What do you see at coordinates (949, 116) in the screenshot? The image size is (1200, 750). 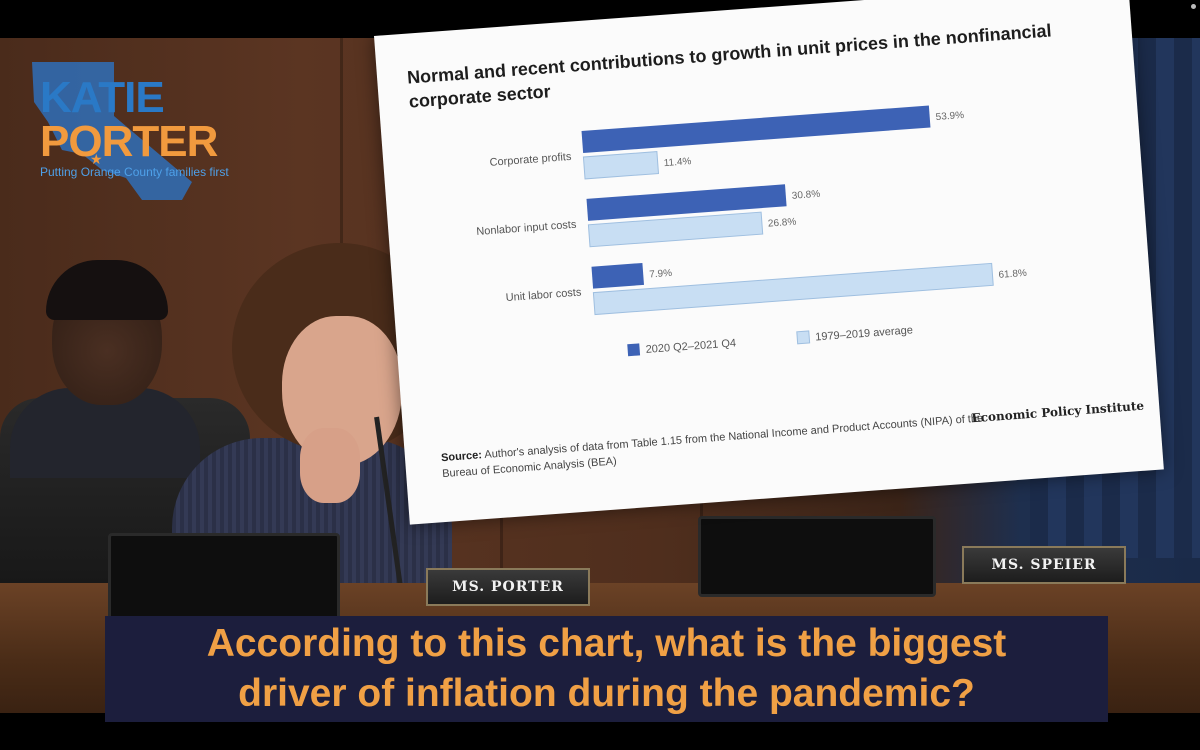 I see `value-label: 53.9%` at bounding box center [949, 116].